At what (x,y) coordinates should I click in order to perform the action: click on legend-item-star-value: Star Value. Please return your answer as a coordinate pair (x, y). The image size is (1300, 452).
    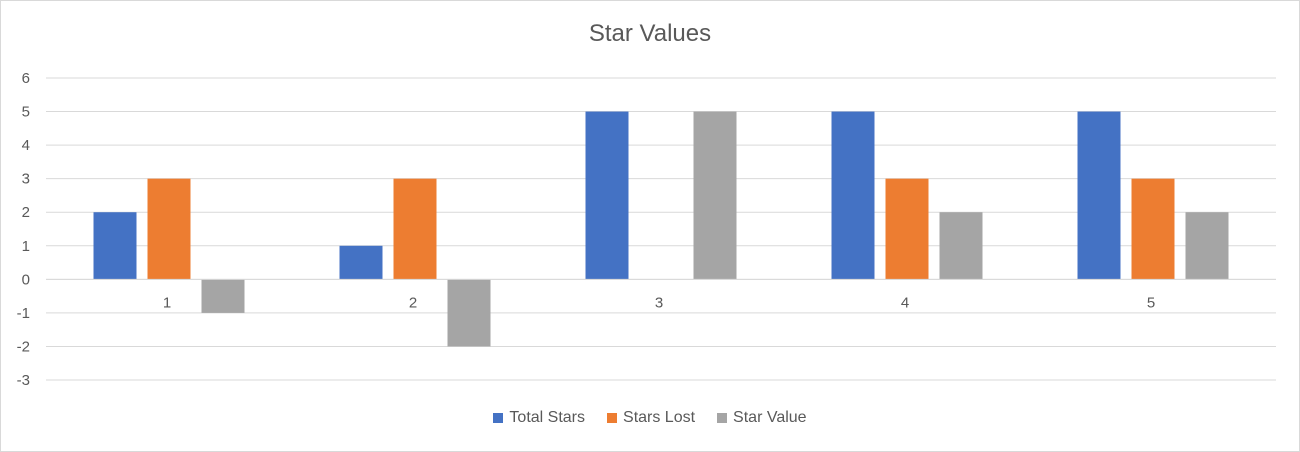
    Looking at the image, I should click on (762, 418).